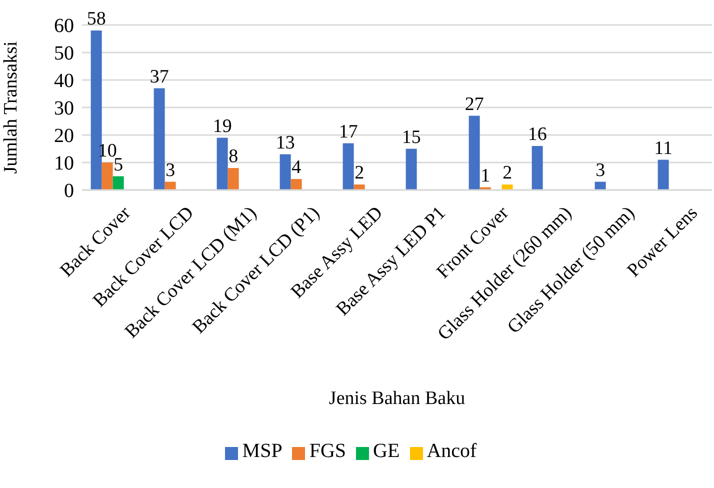 This screenshot has height=488, width=714. Describe the element at coordinates (297, 167) in the screenshot. I see `data-label: 4` at that location.